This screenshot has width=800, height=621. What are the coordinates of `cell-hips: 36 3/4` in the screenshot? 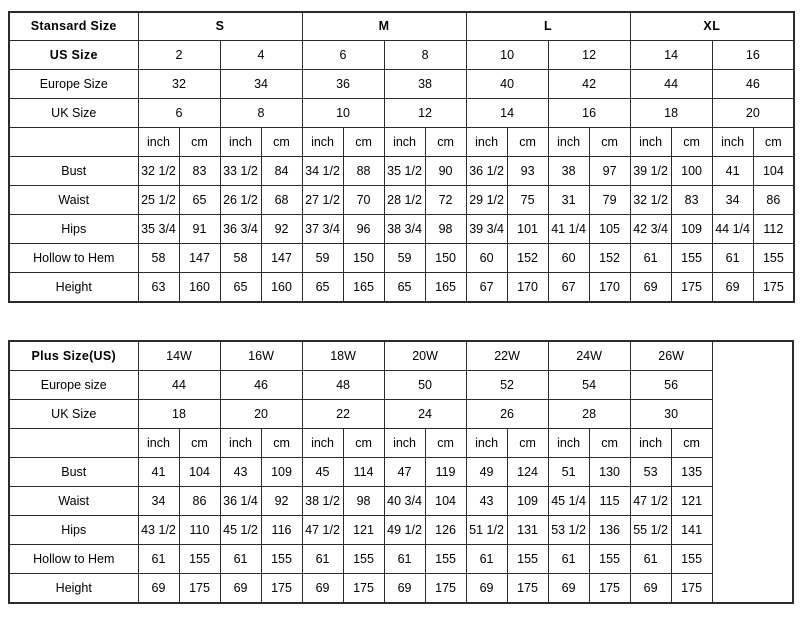 It's located at (240, 229).